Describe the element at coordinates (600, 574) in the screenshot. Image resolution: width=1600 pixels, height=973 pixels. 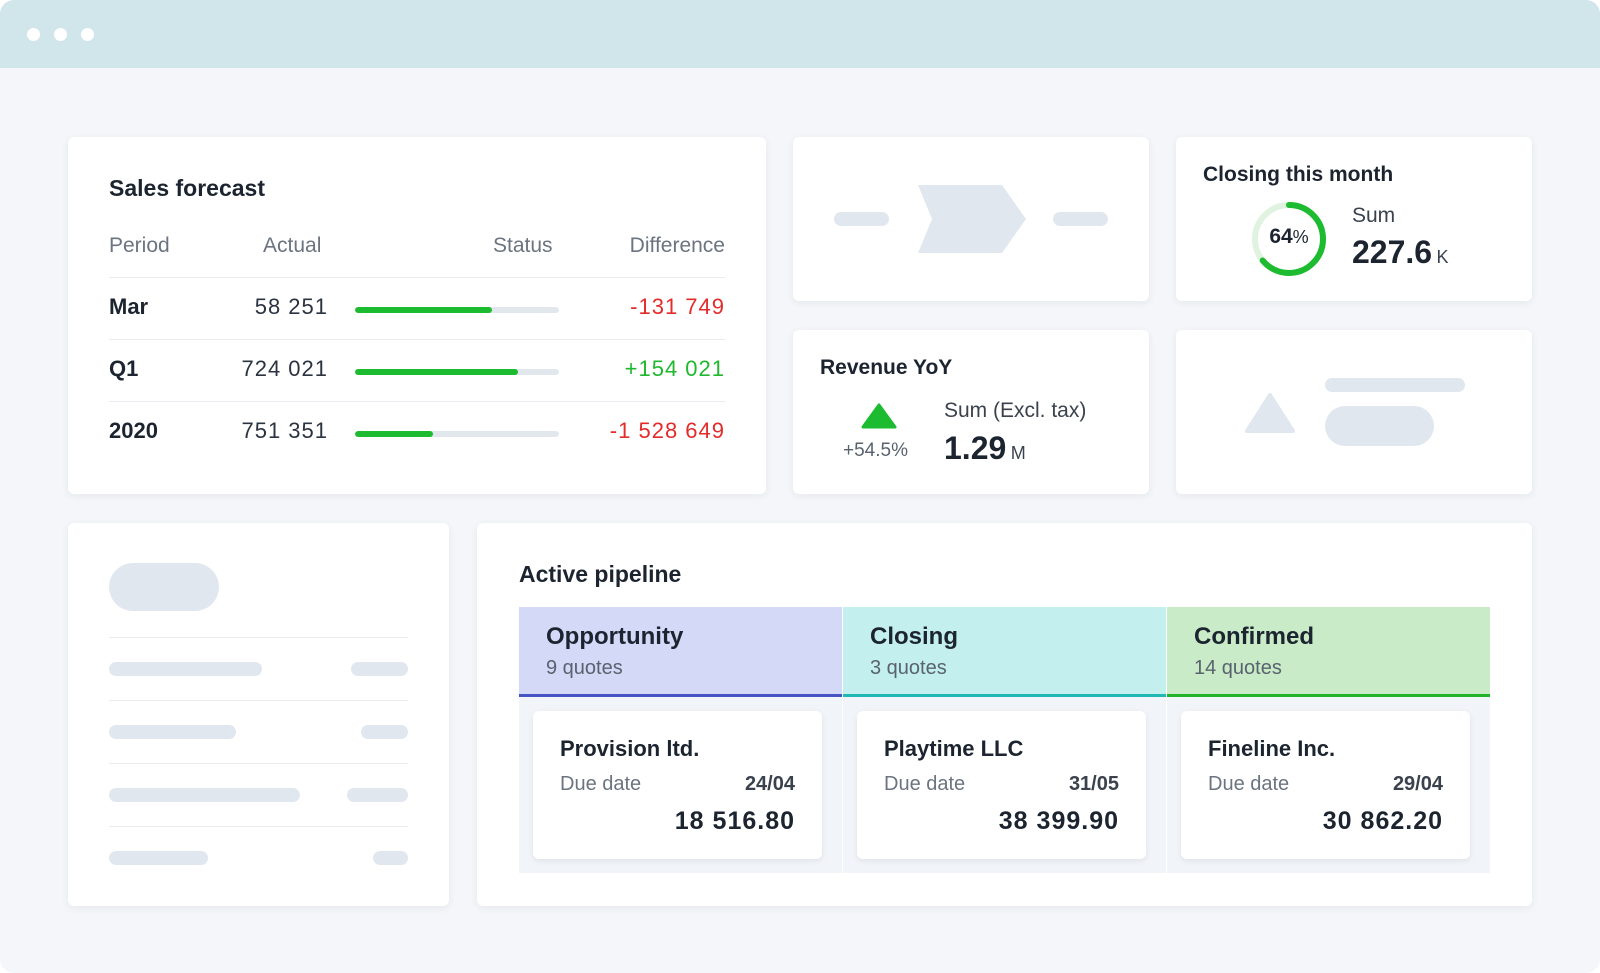
I see `active-pipeline-title: Active pipeline` at that location.